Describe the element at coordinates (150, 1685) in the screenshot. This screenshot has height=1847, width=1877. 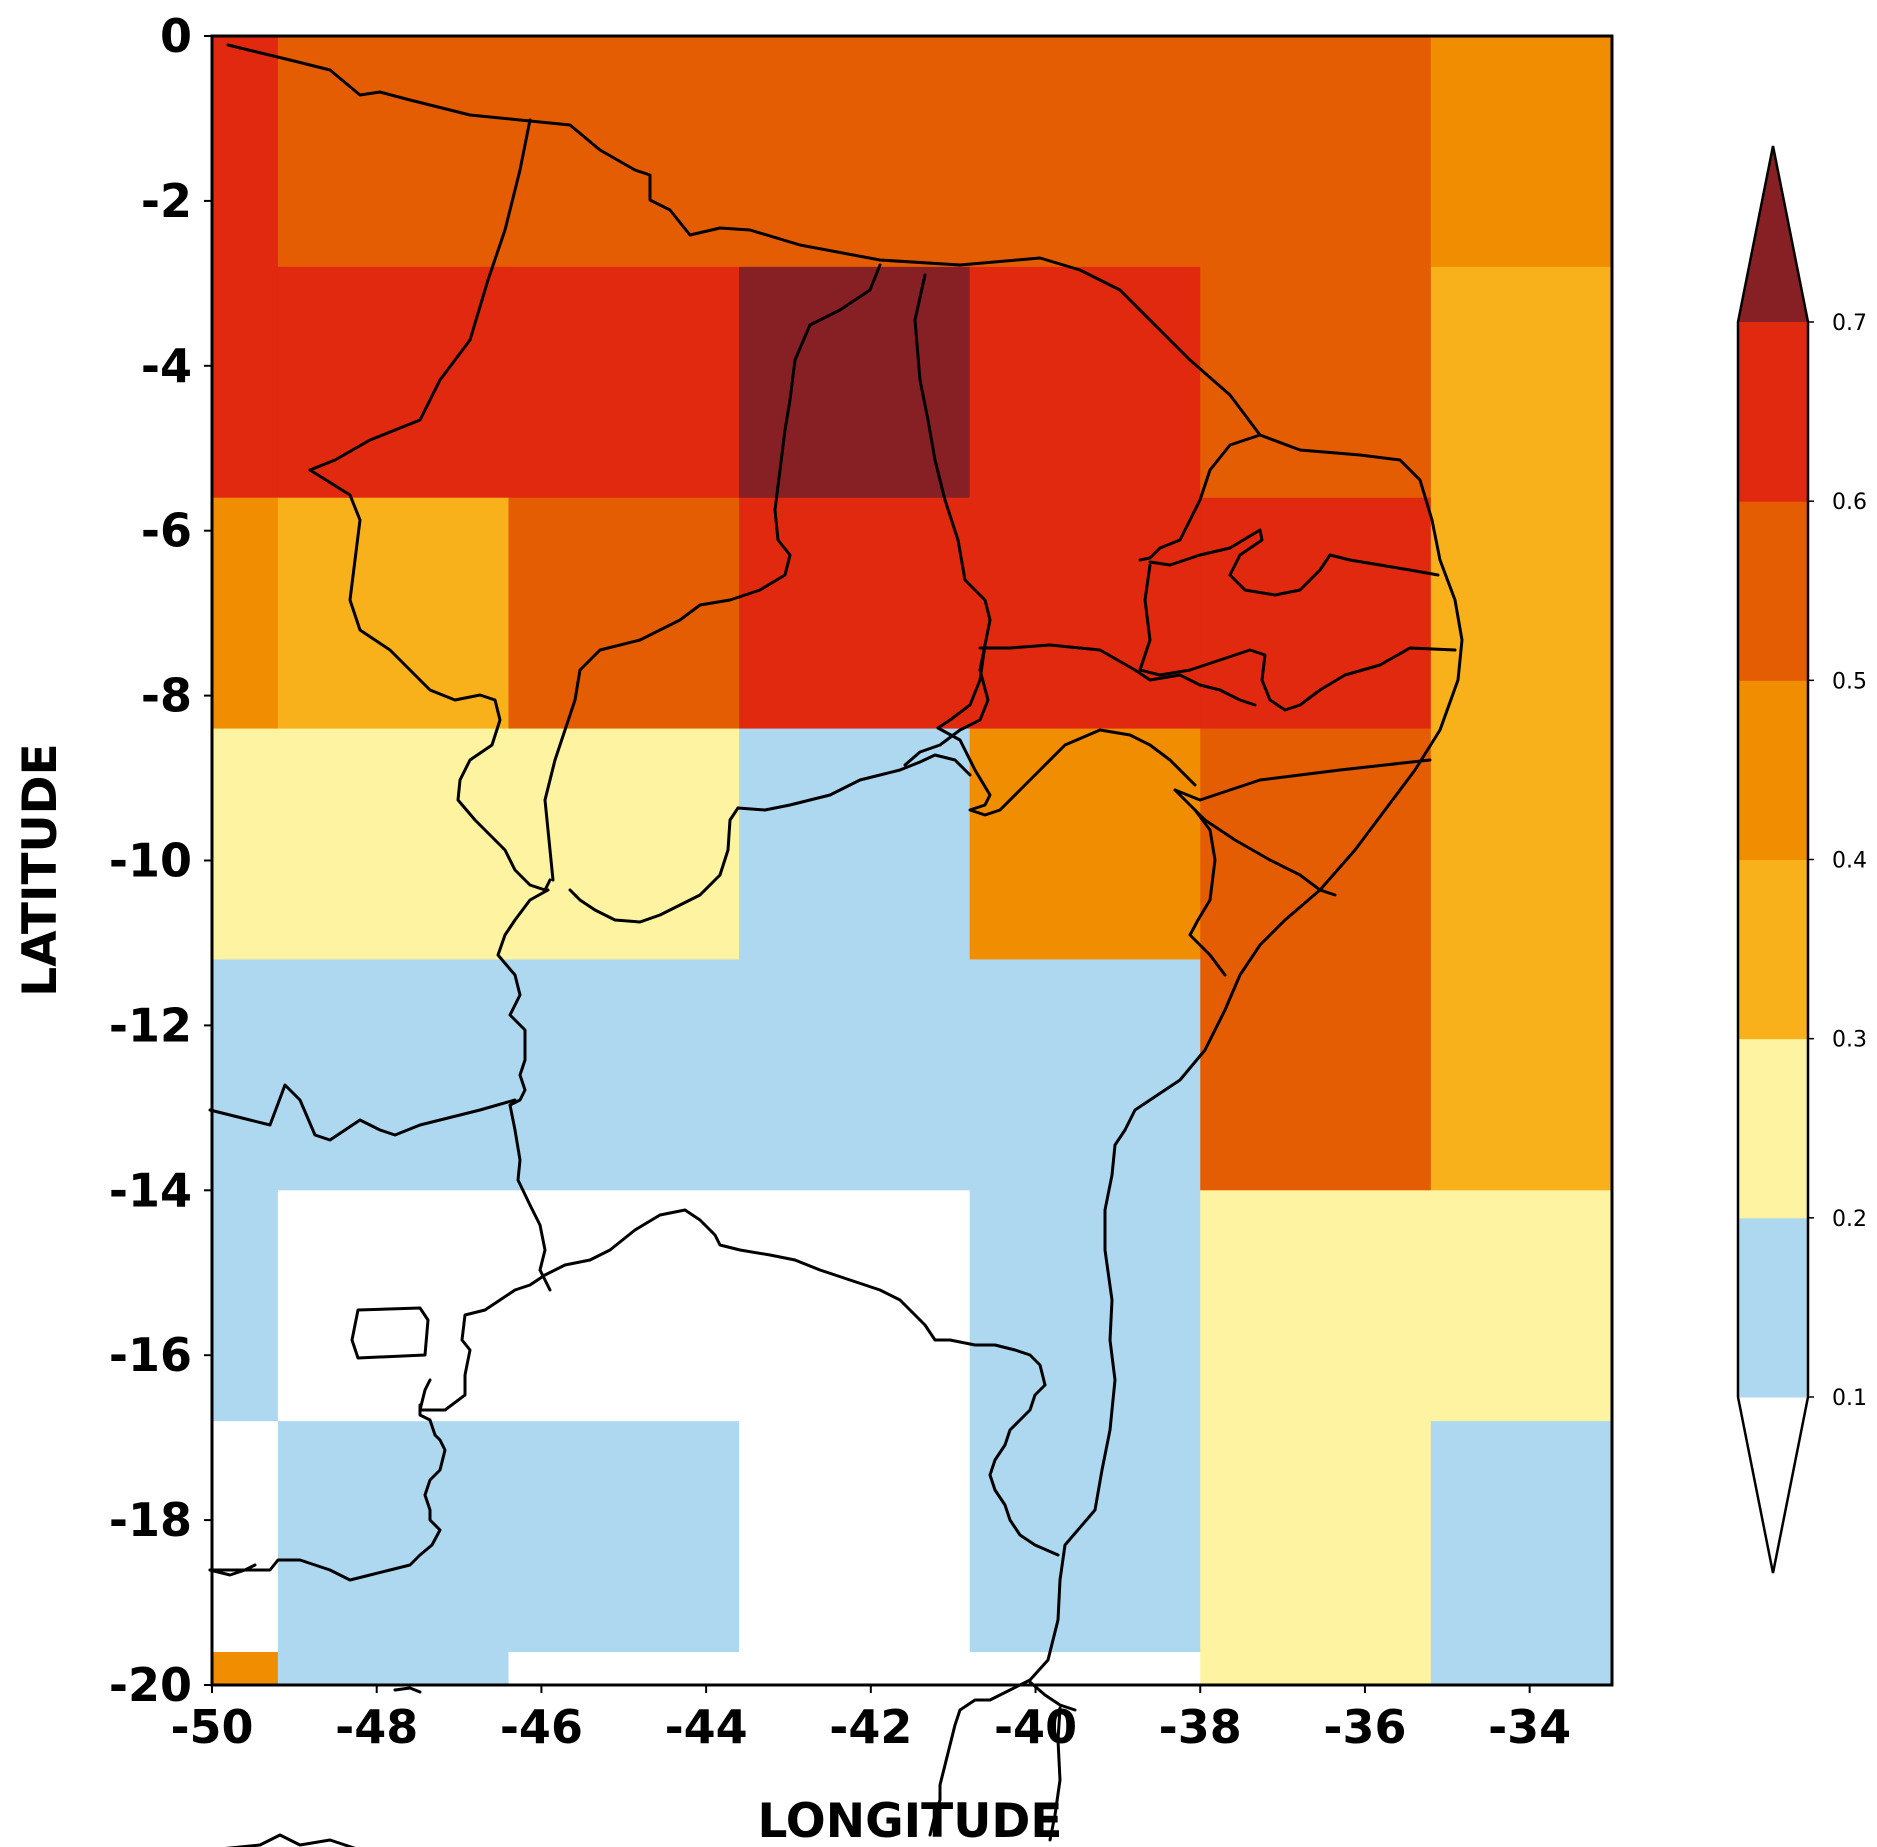
I see `y-tick-label: -20` at that location.